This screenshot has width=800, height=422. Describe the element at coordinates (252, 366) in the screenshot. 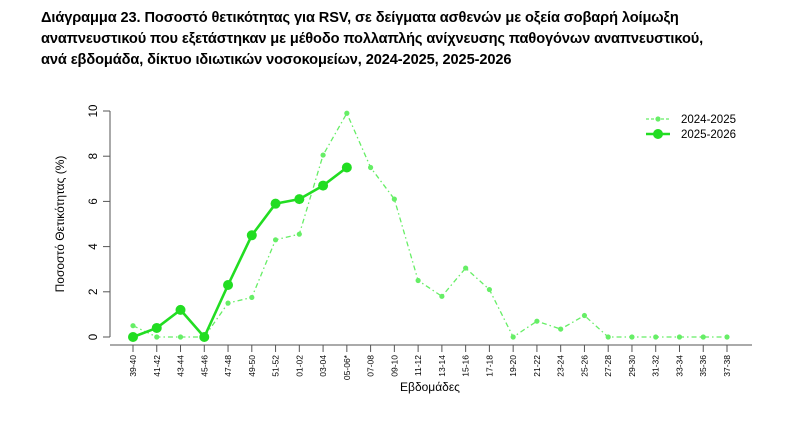

I see `x-tick-label: 49-50` at that location.